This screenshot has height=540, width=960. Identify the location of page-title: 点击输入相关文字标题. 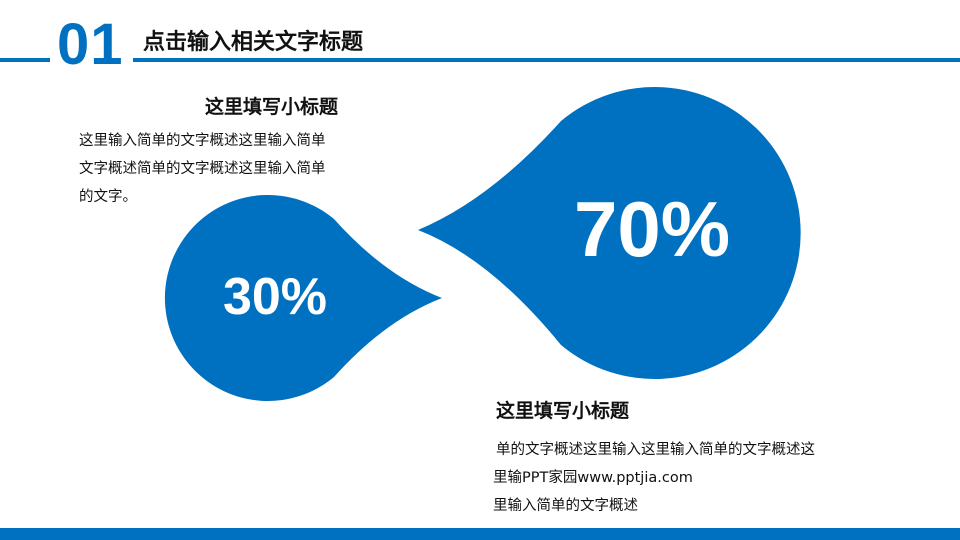
(253, 42).